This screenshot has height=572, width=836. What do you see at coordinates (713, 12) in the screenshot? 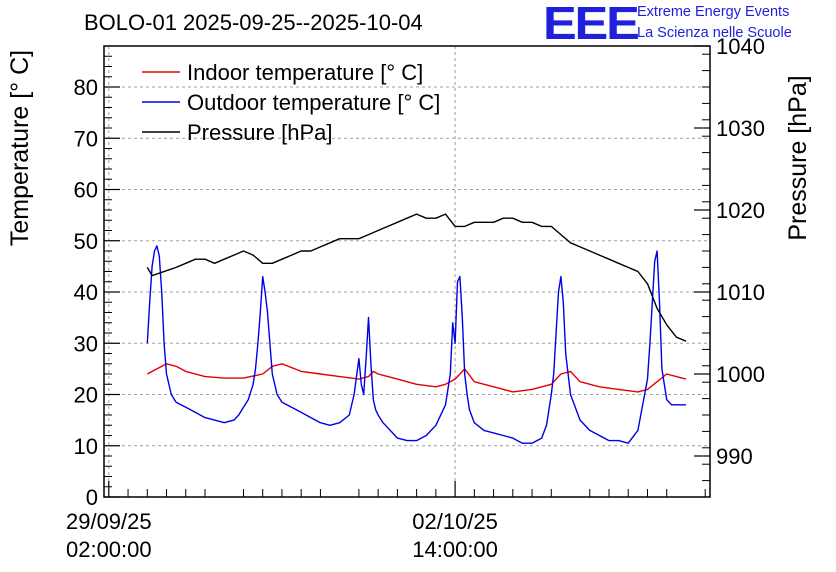
I see `logo-line-1: Extreme Energy Events` at bounding box center [713, 12].